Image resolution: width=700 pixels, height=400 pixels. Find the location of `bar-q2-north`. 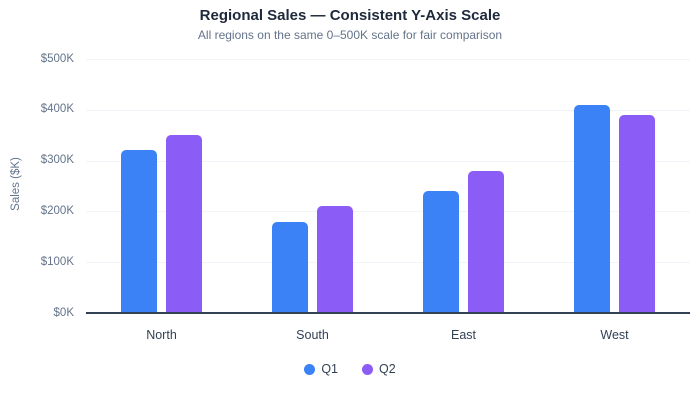

bar-q2-north is located at coordinates (184, 224).